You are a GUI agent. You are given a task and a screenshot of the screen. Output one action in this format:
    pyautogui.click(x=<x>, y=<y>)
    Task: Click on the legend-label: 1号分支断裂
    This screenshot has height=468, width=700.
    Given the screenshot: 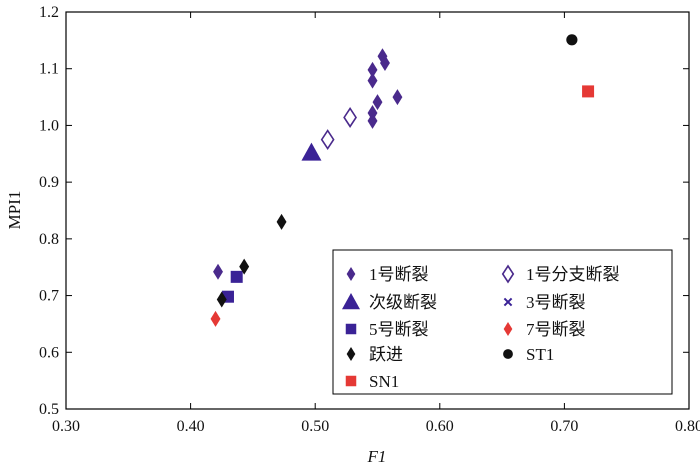 What is the action you would take?
    pyautogui.click(x=573, y=274)
    